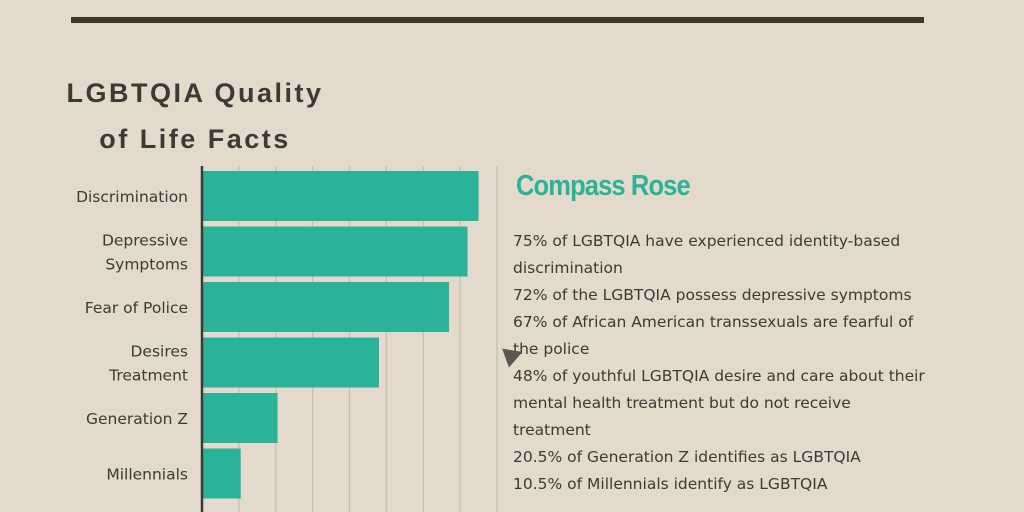 The width and height of the screenshot is (1024, 512). What do you see at coordinates (145, 253) in the screenshot?
I see `category-label: Depressive Symptoms` at bounding box center [145, 253].